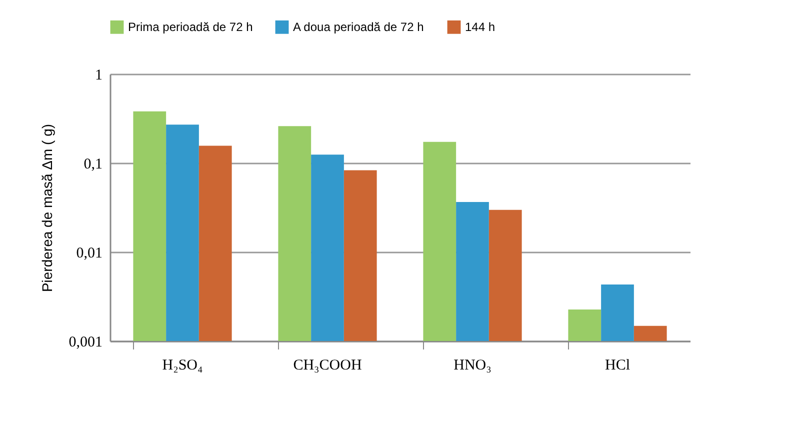  I want to click on legend-label: 144 h, so click(480, 27).